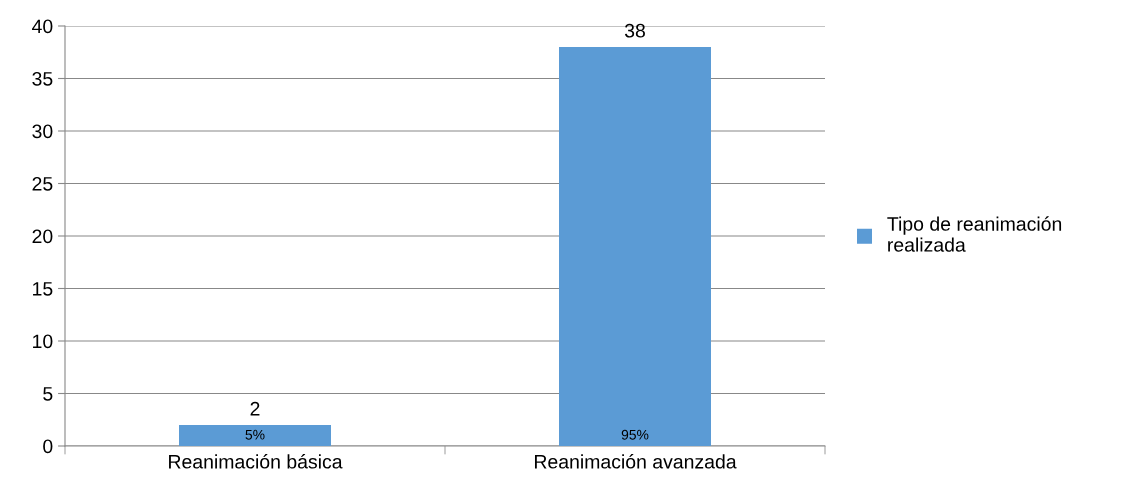 The image size is (1142, 488). I want to click on x-tick-label: Reanimación avanzada, so click(635, 461).